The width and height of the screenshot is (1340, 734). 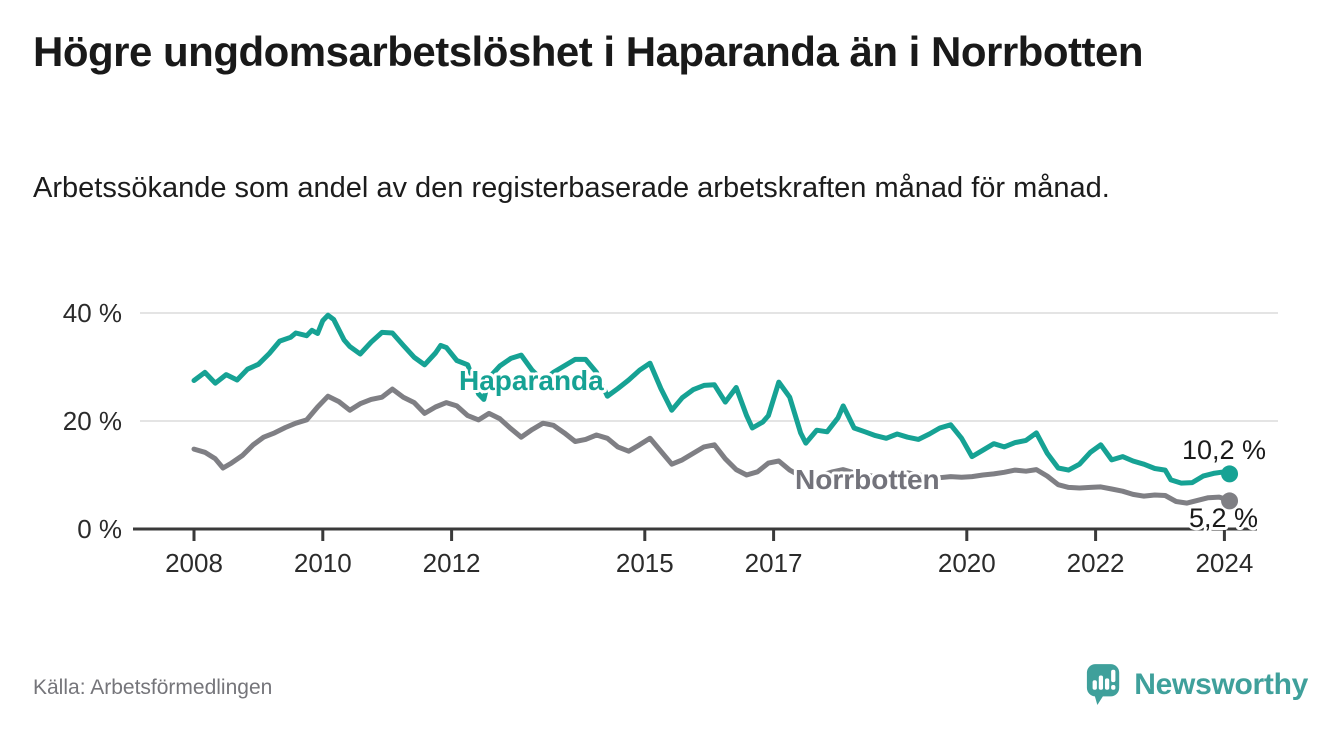 I want to click on y-tick-label-40: 40 %, so click(x=92, y=313).